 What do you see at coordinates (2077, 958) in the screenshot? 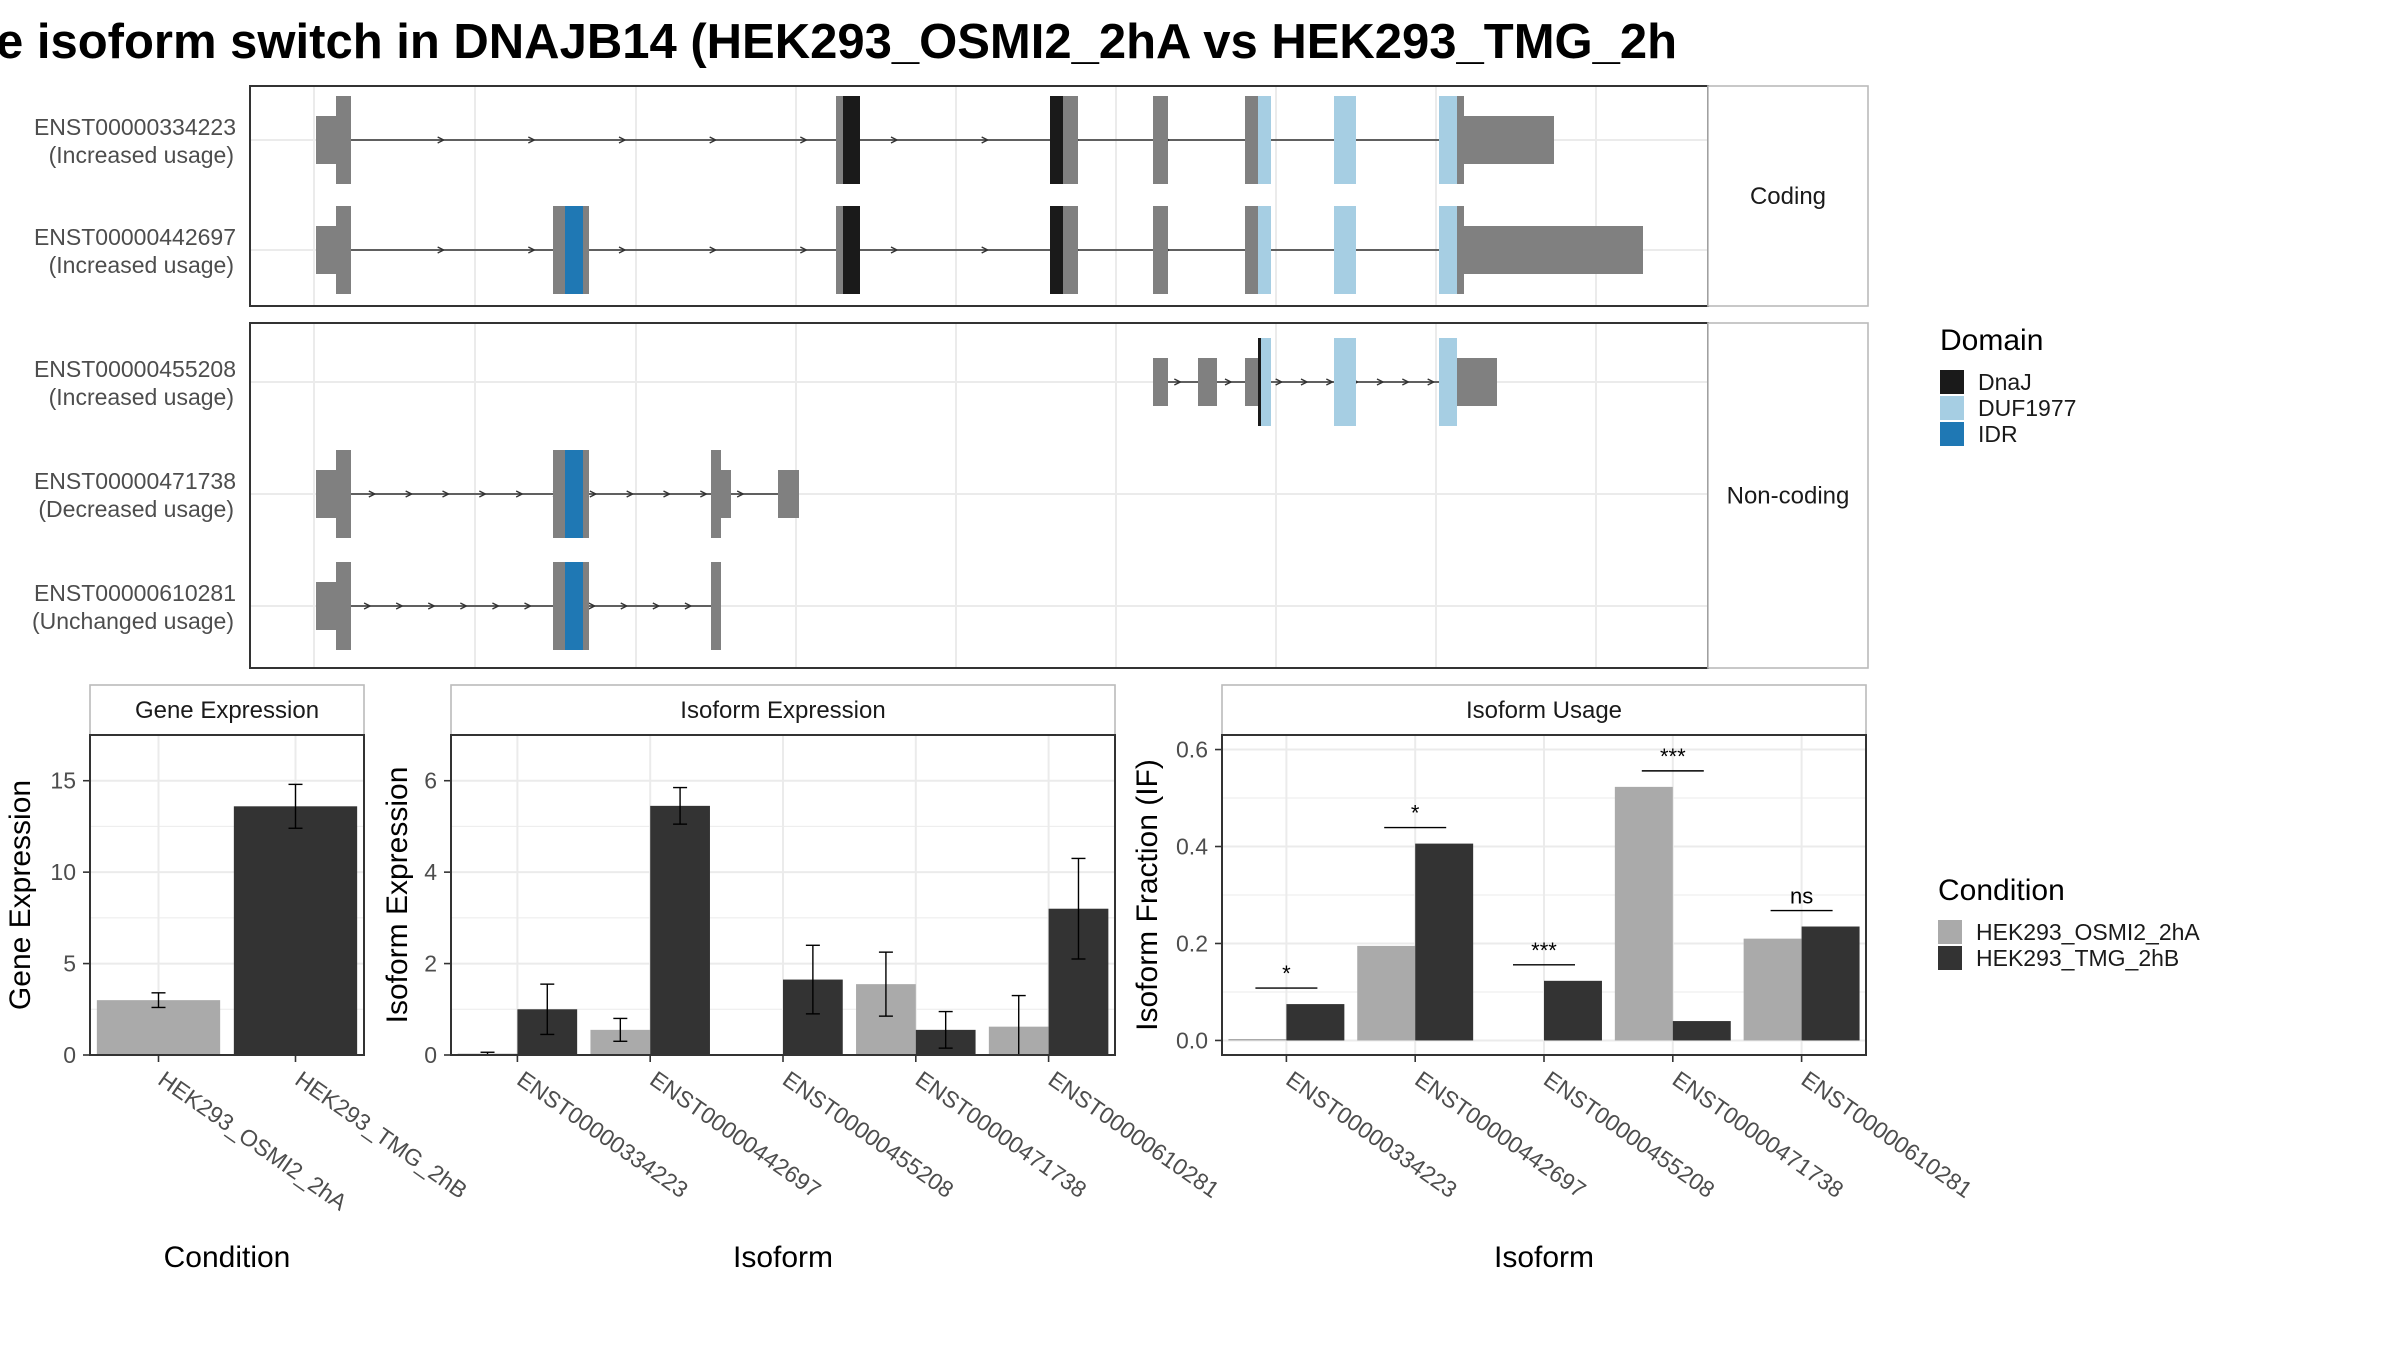
I see `condition-legend-label: HEK293_TMG_2hB` at bounding box center [2077, 958].